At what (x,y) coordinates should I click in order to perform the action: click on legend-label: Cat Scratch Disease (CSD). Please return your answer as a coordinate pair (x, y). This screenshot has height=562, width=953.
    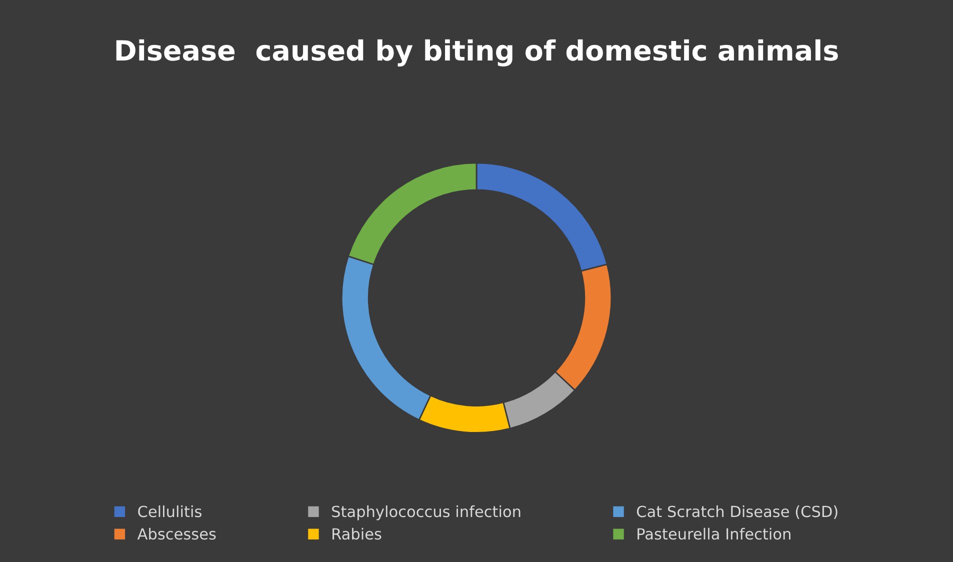
    Looking at the image, I should click on (737, 512).